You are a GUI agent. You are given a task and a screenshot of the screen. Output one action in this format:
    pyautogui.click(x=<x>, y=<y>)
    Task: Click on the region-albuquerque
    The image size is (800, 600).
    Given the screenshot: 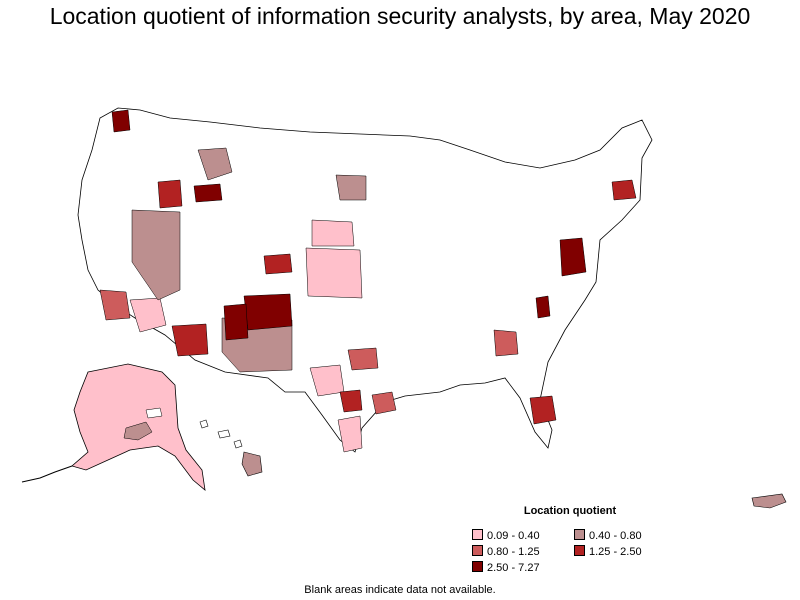 What is the action you would take?
    pyautogui.click(x=236, y=322)
    